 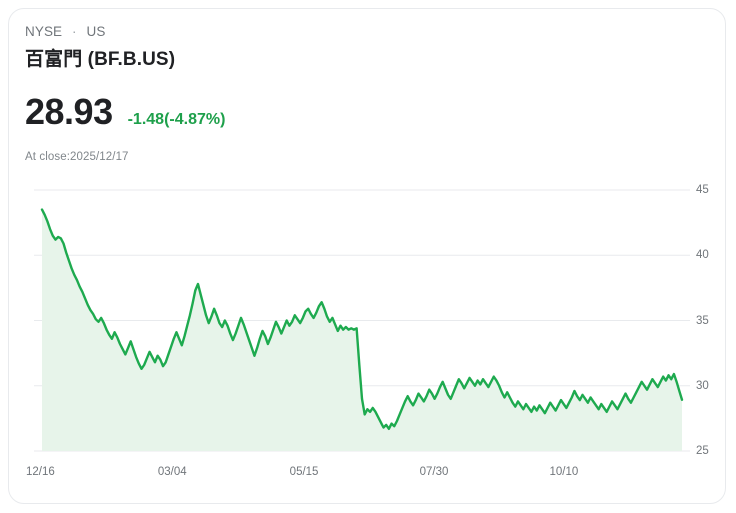 I want to click on x-axis-tick-label: 10/10, so click(x=564, y=472).